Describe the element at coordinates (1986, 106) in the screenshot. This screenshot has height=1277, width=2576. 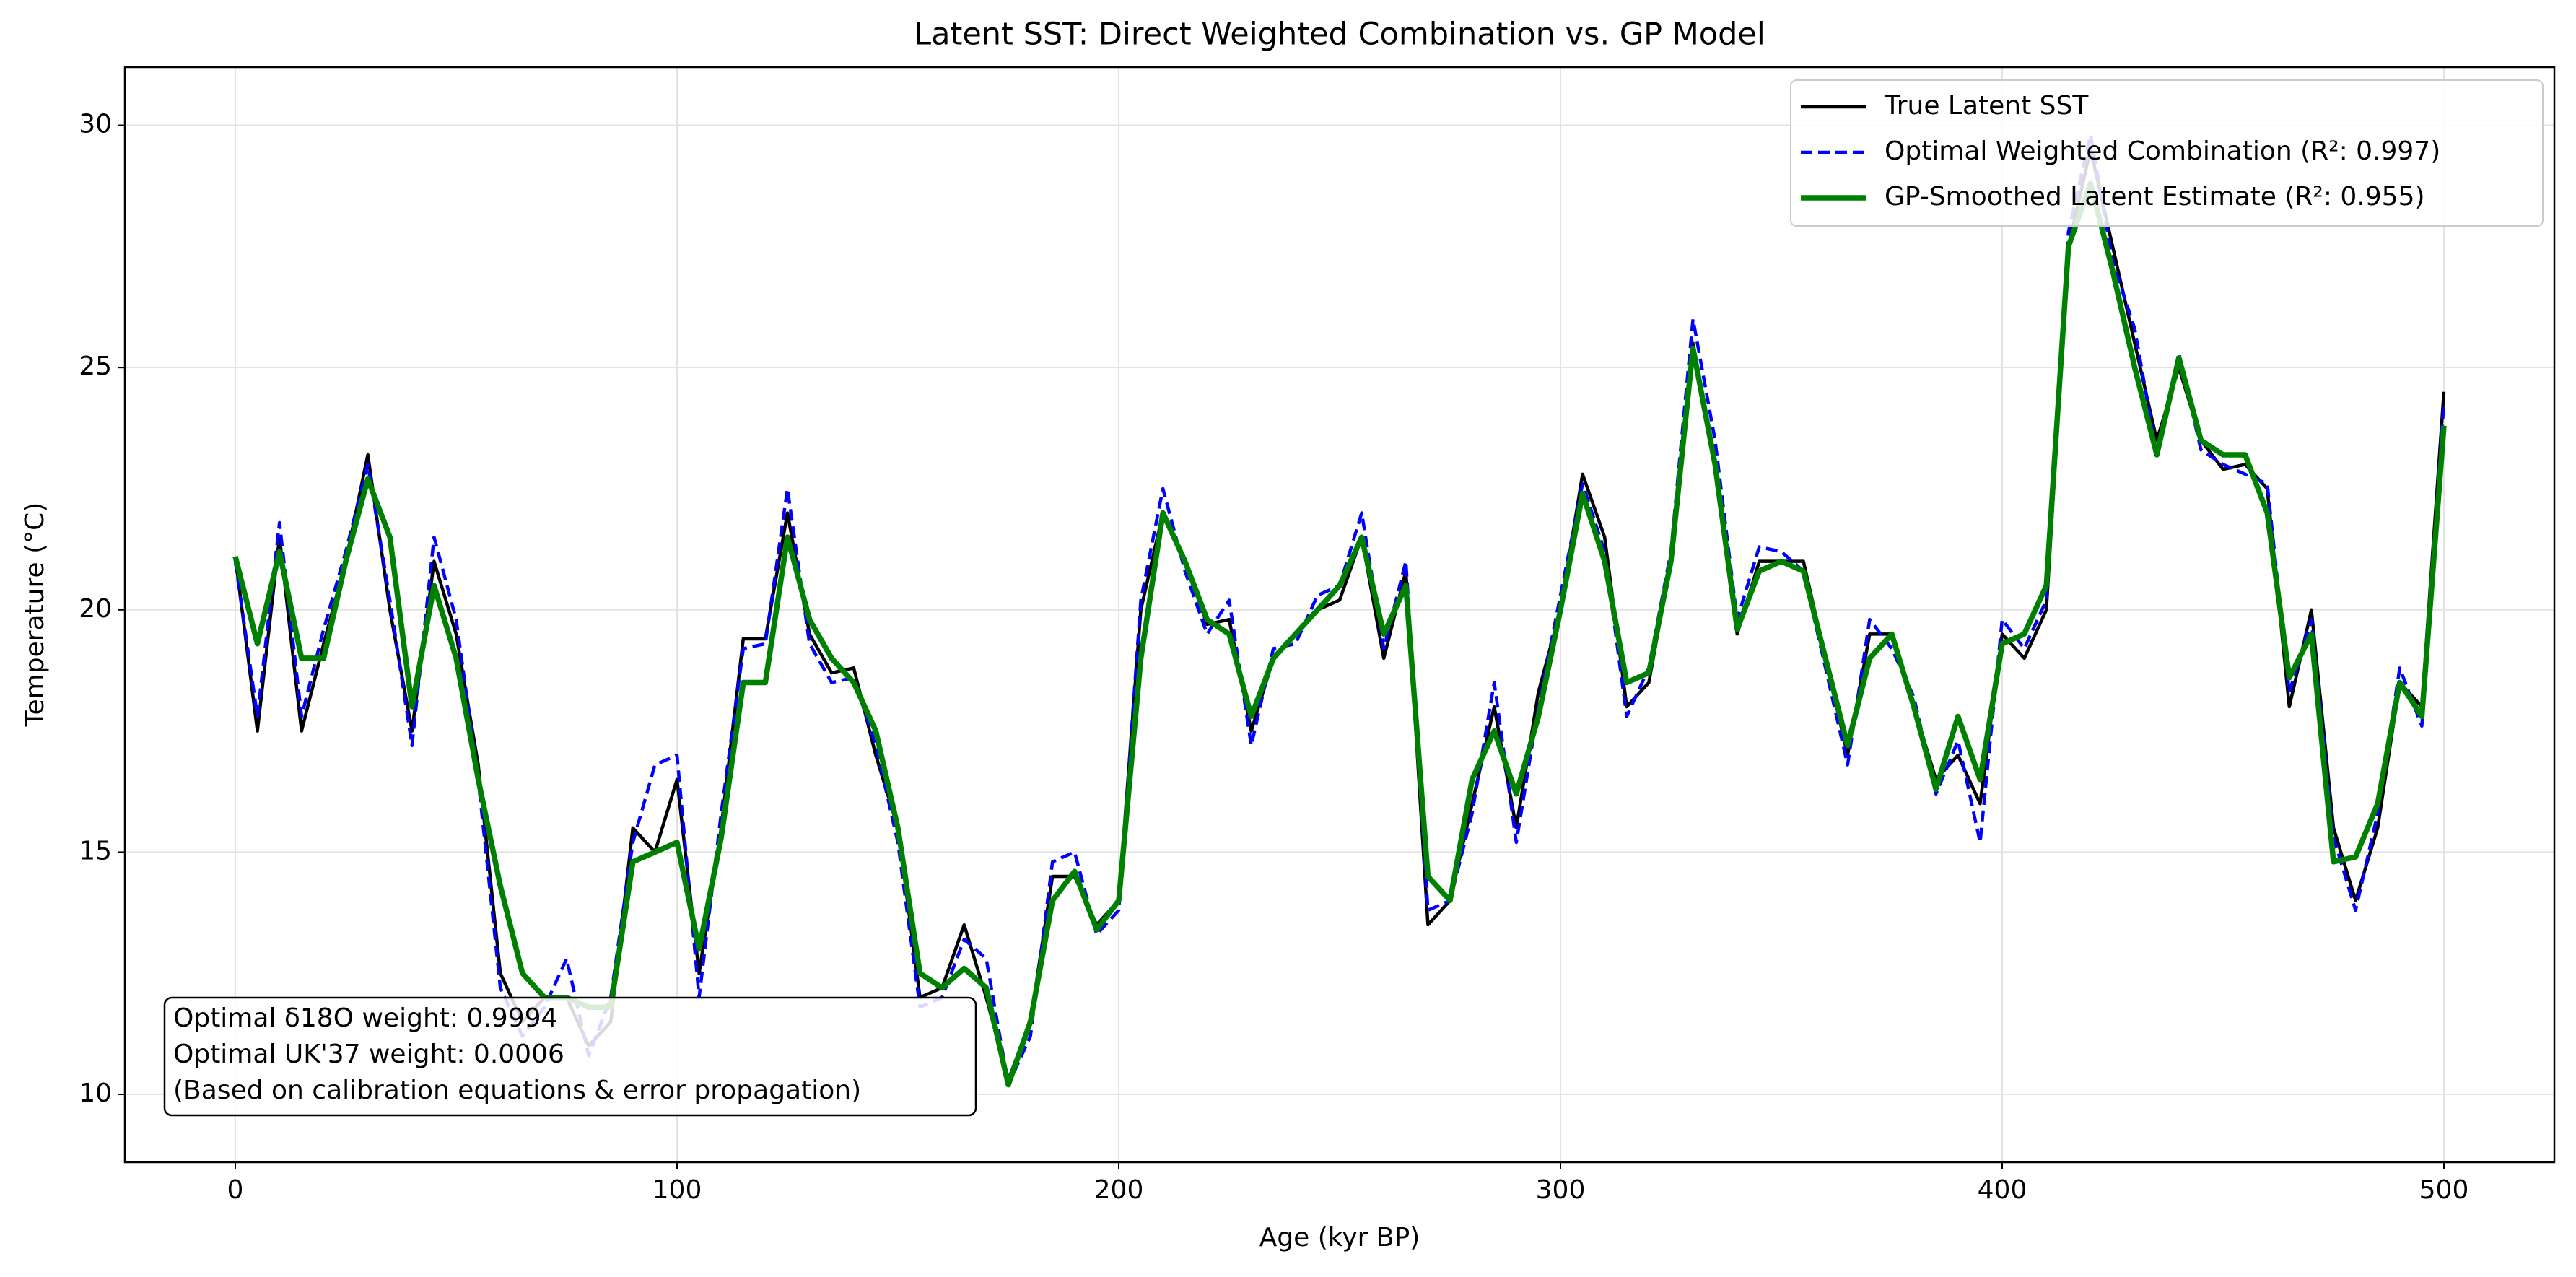
I see `legend-label: True Latent SST` at that location.